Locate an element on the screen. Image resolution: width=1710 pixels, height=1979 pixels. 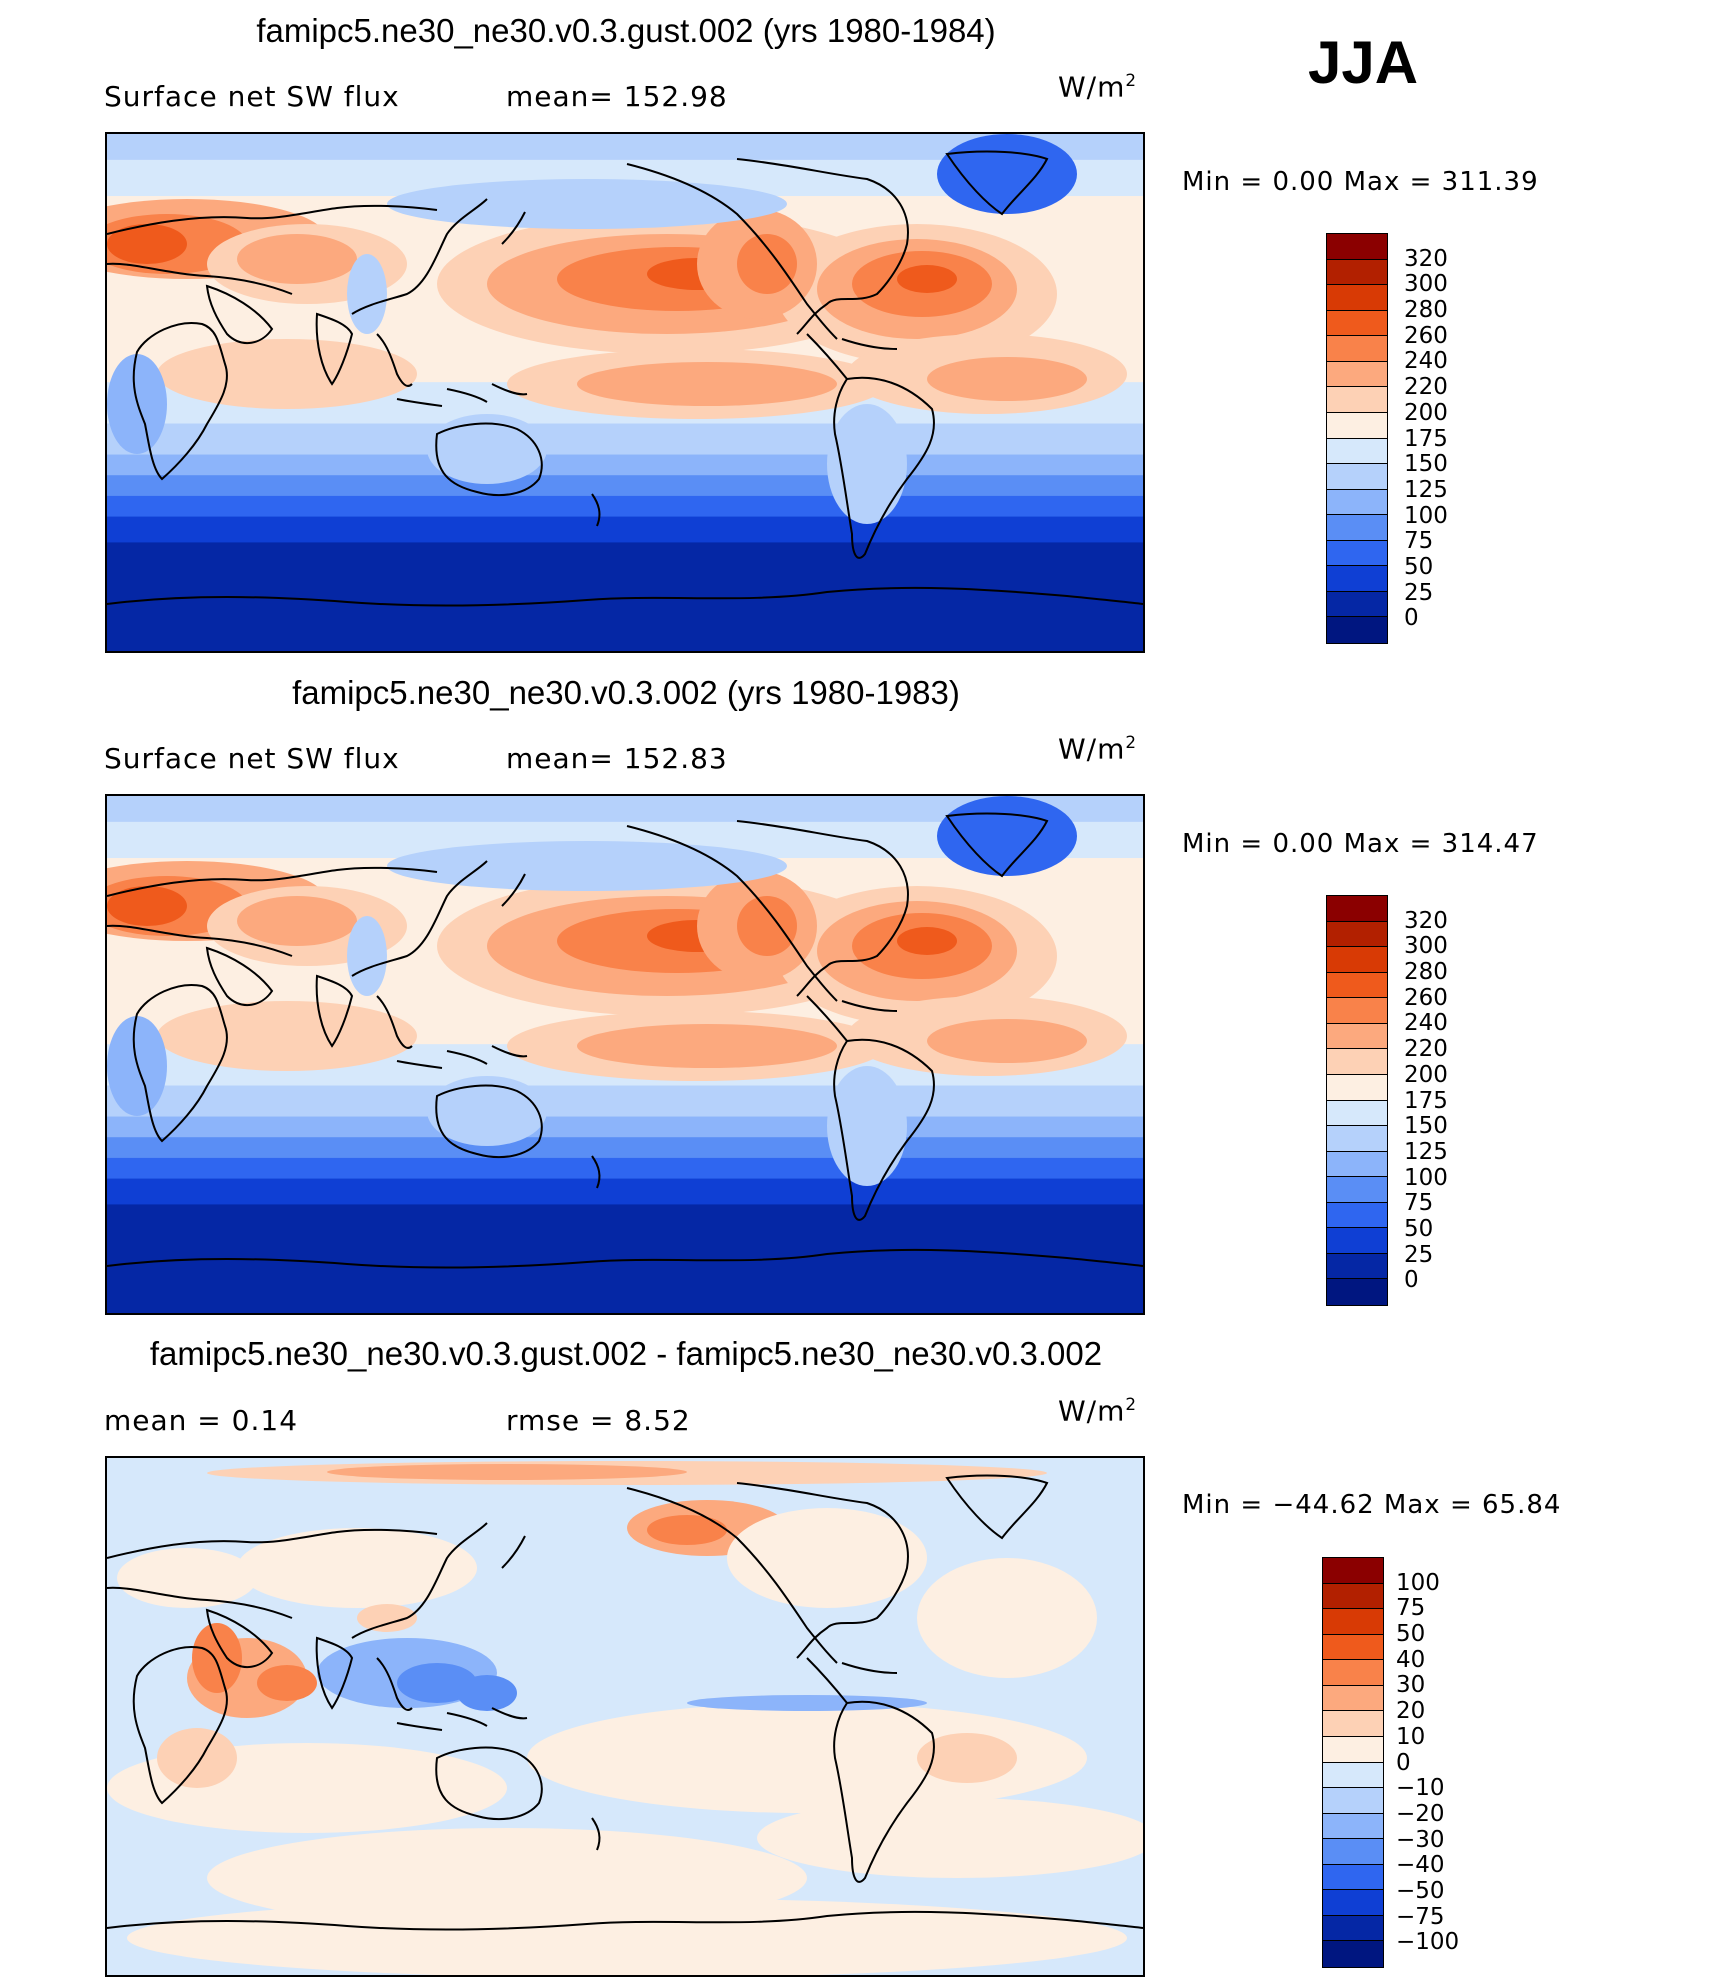
colorbar-tick-label: 10 is located at coordinates (1411, 1736).